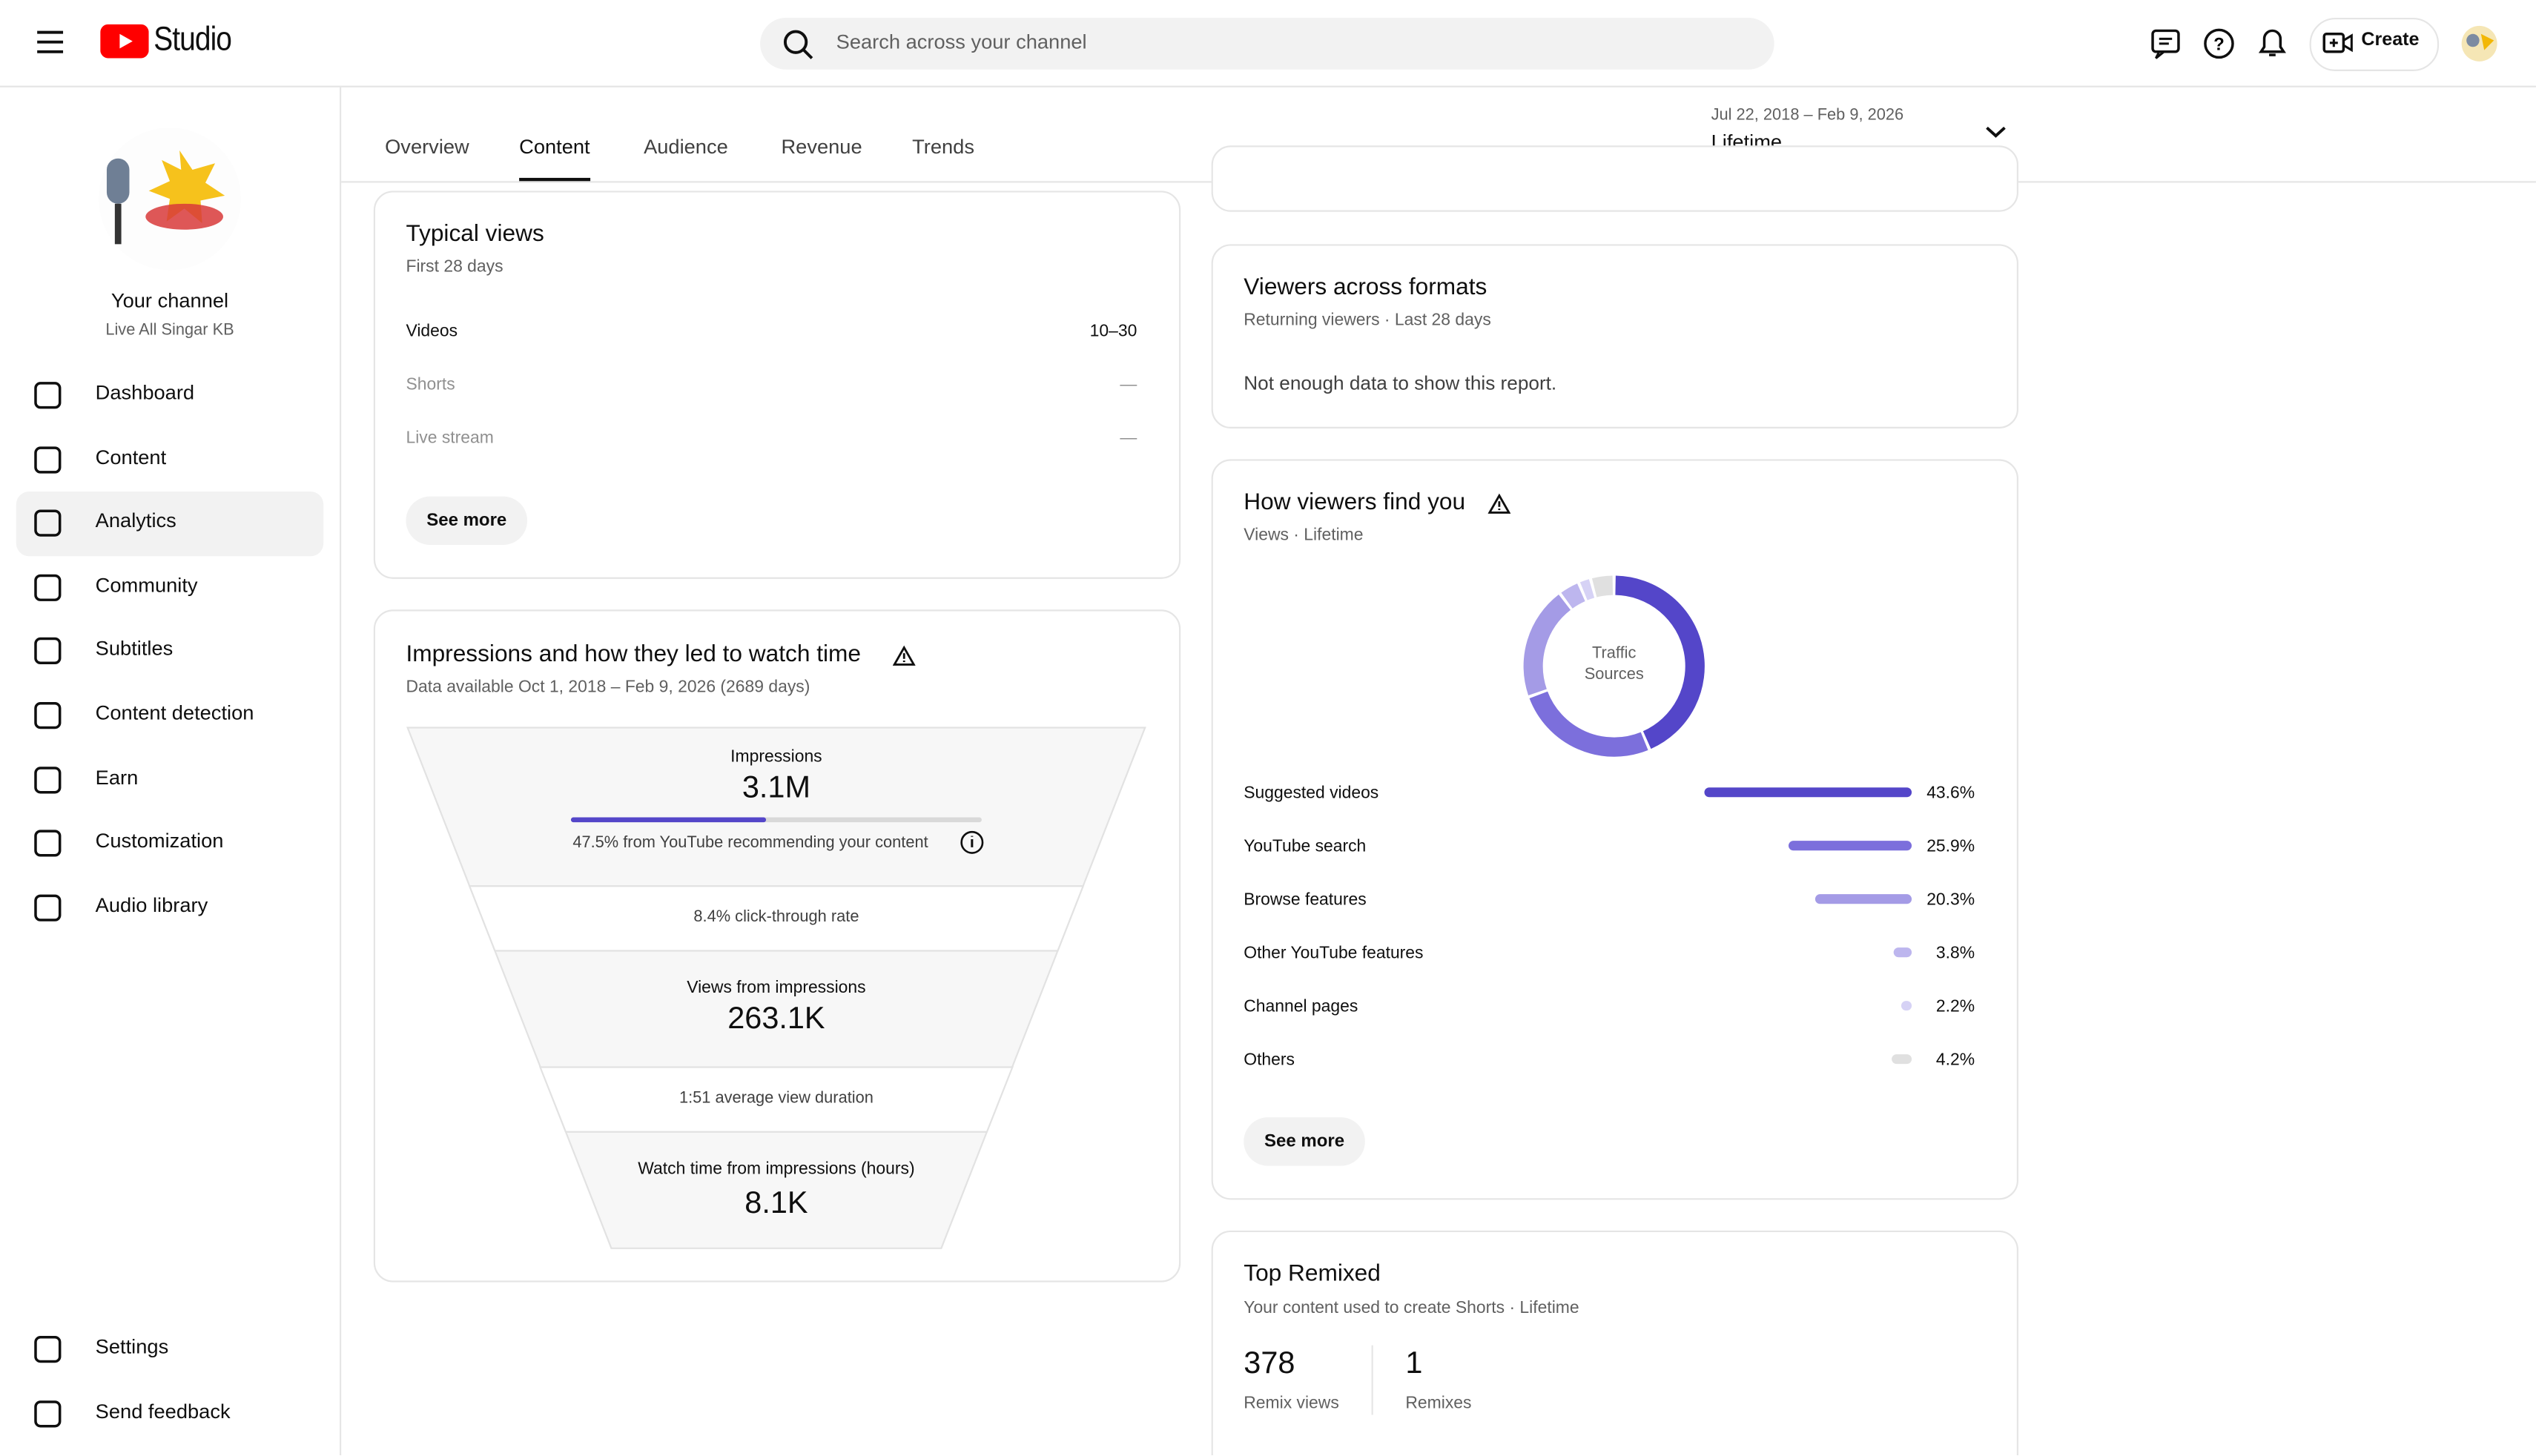 The height and width of the screenshot is (1456, 2536). What do you see at coordinates (169, 301) in the screenshot?
I see `channel-title: Your channel` at bounding box center [169, 301].